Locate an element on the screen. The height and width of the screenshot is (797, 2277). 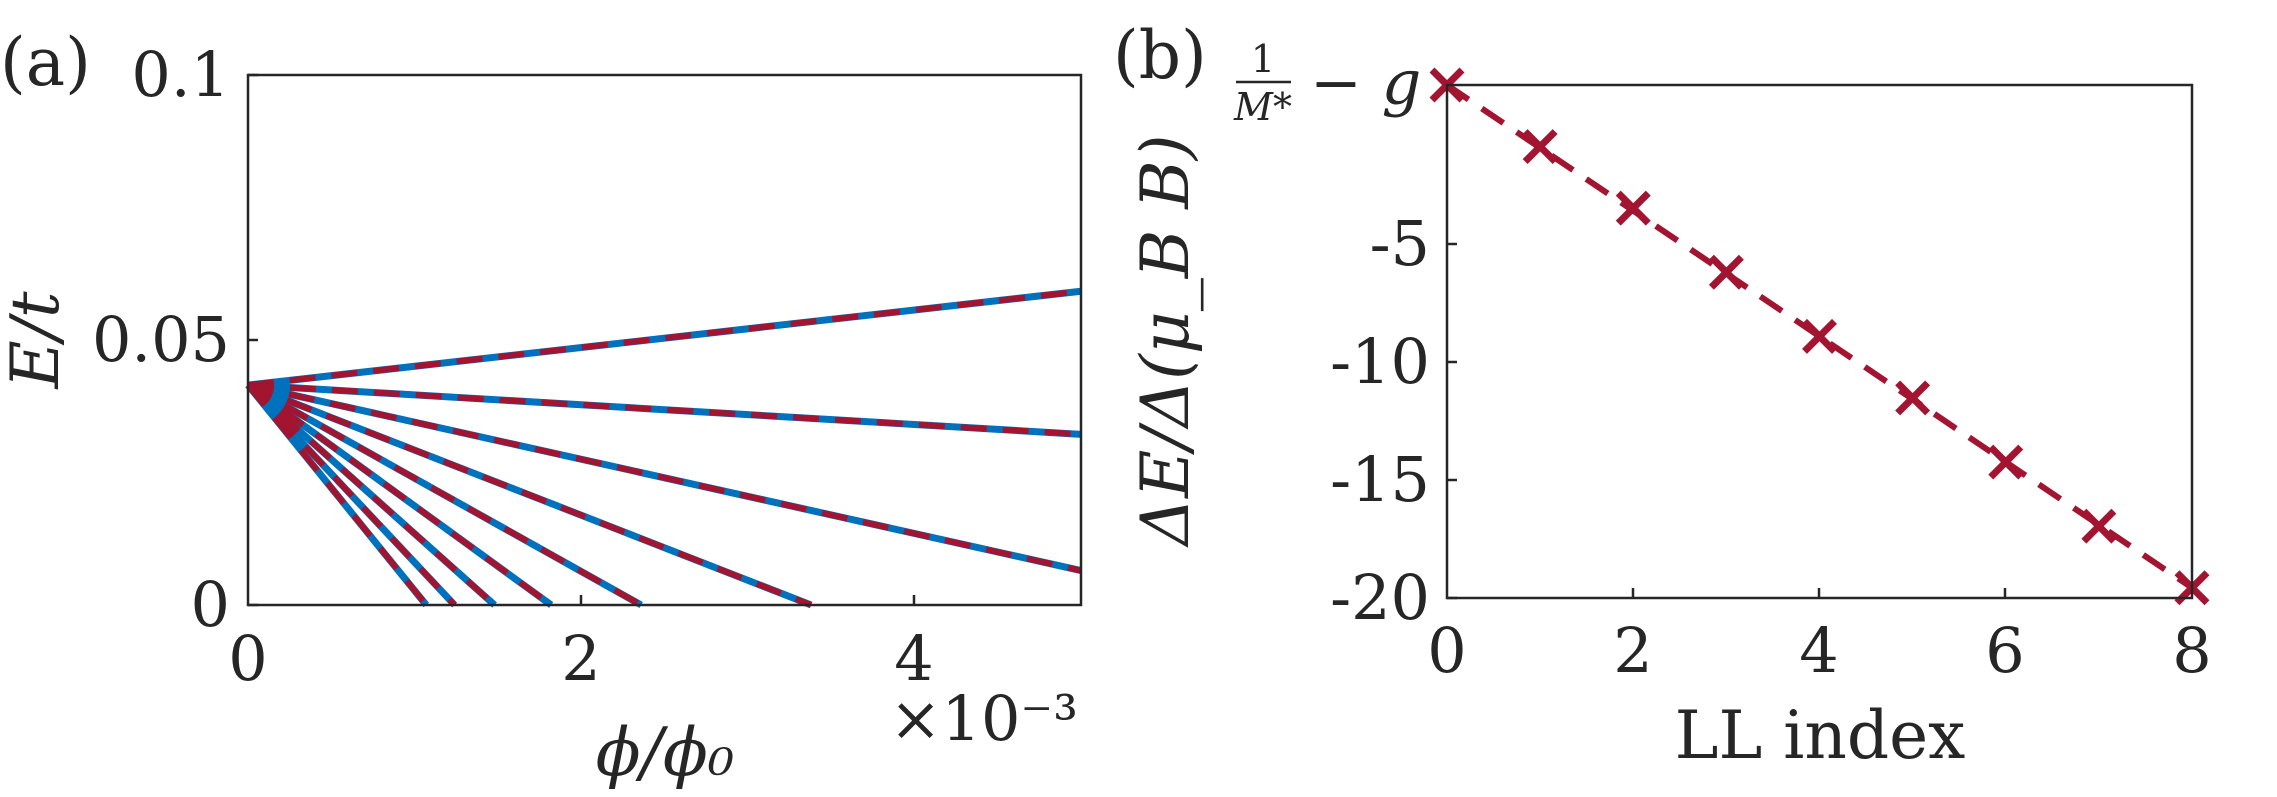
top-tick-frac-numerator: 1 is located at coordinates (1263, 59).